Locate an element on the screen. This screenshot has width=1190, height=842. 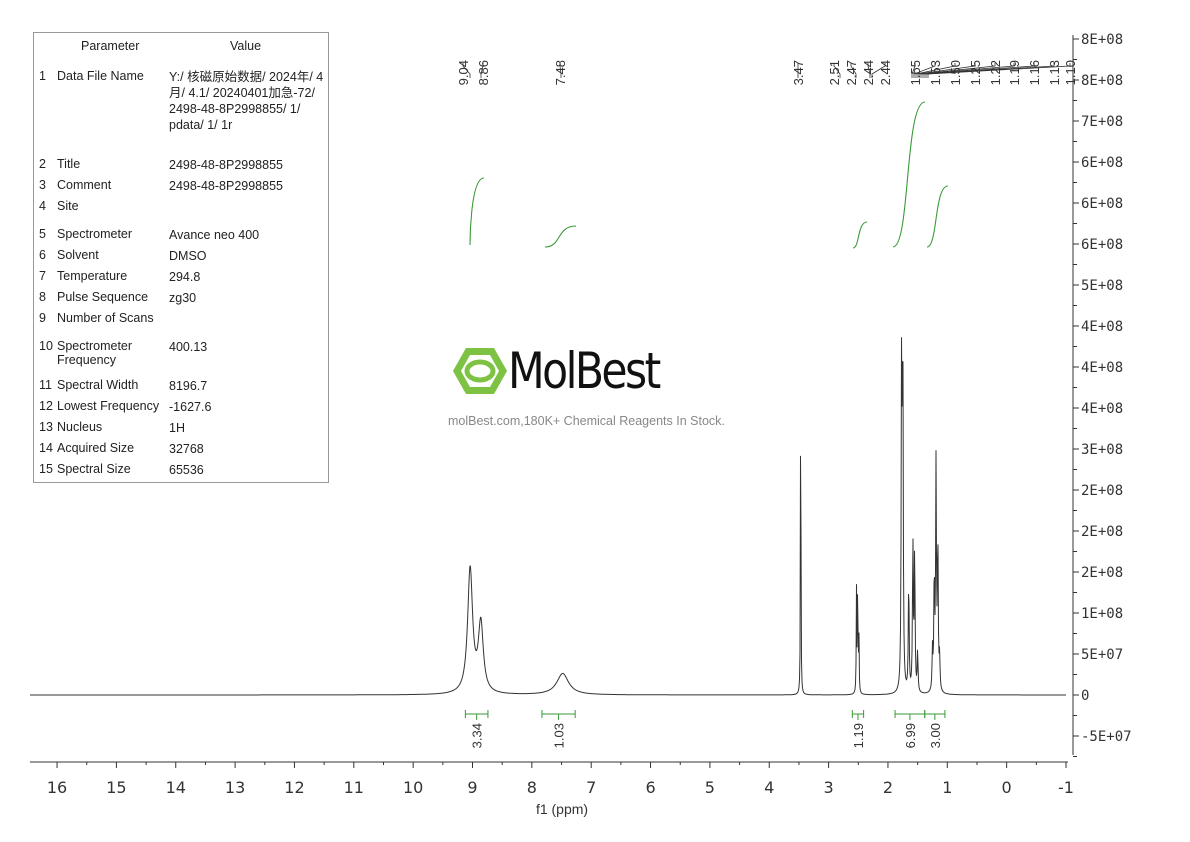
row-parameter: Comment is located at coordinates (84, 185).